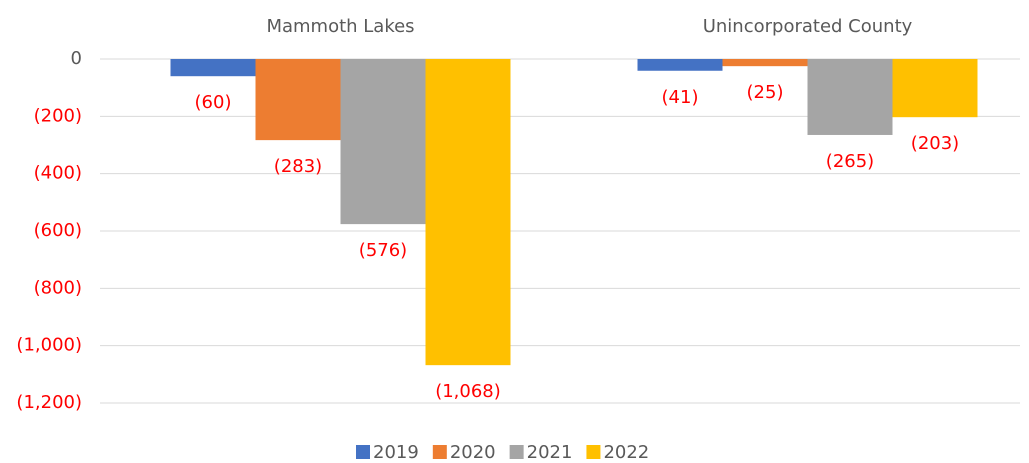 This screenshot has width=1029, height=463. Describe the element at coordinates (76, 58) in the screenshot. I see `y-tick-label: 0` at that location.